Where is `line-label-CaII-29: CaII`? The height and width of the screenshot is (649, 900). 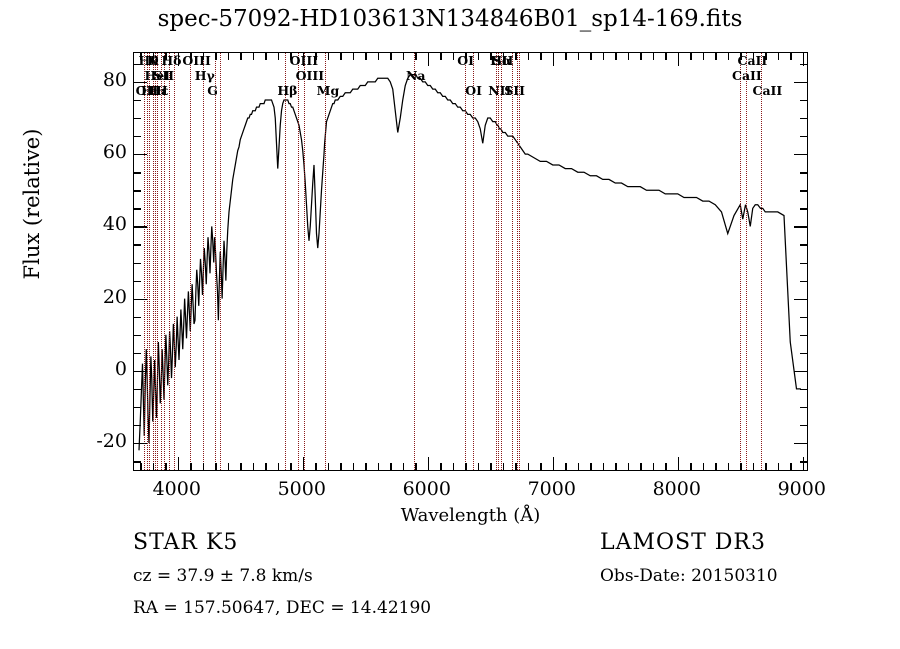
line-label-CaII-29: CaII is located at coordinates (767, 90).